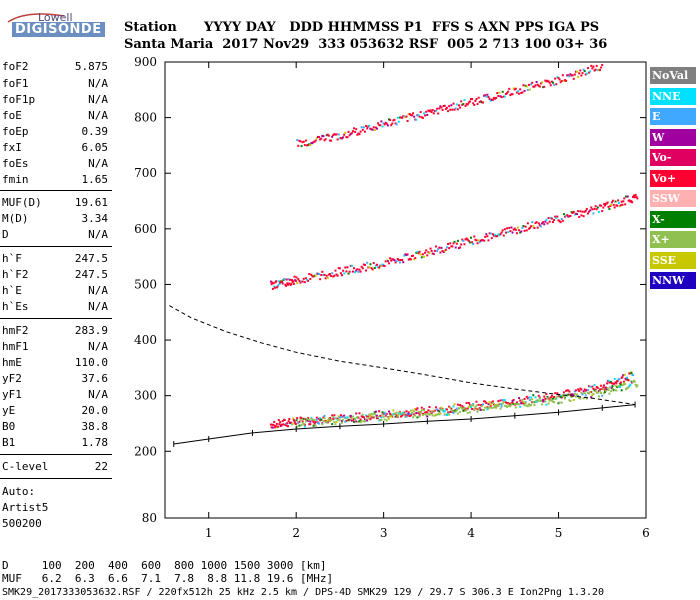  Describe the element at coordinates (673, 198) in the screenshot. I see `legend-item: SSW` at that location.